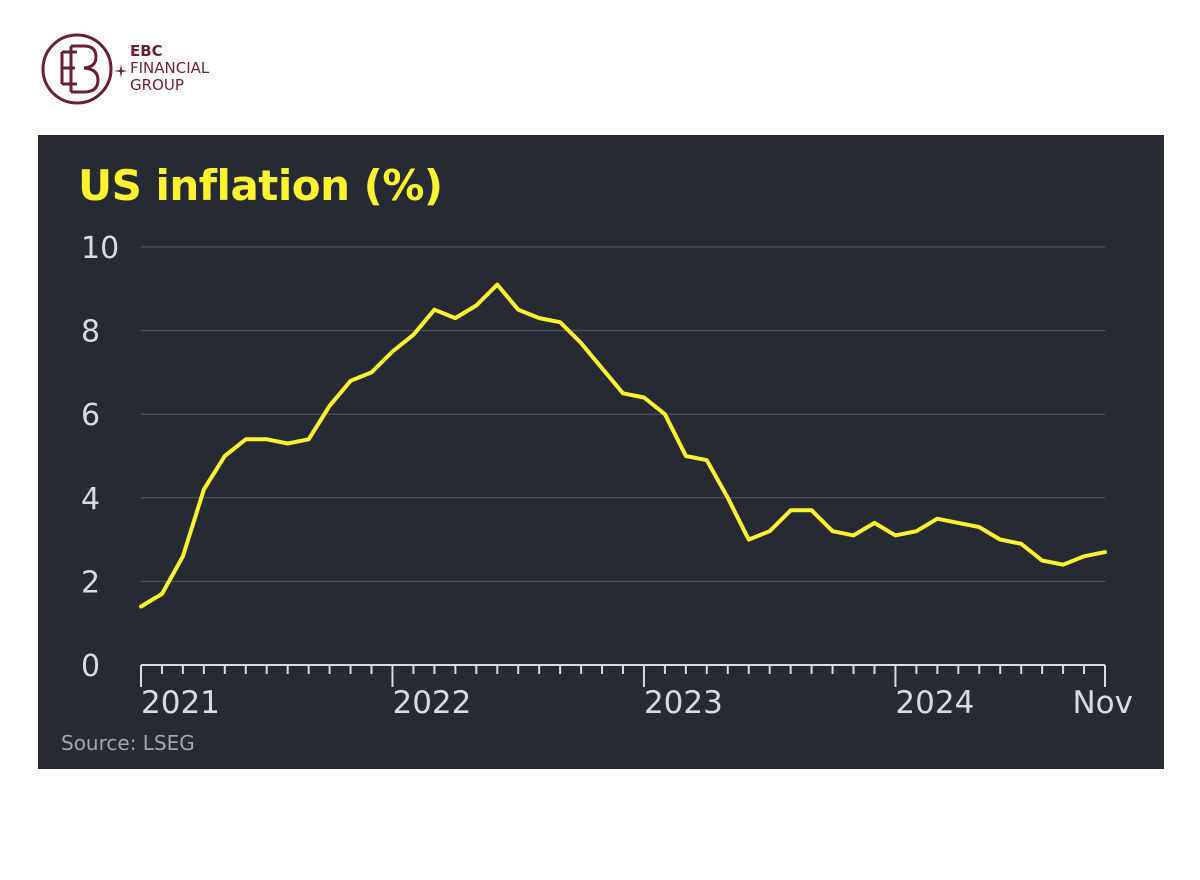 The width and height of the screenshot is (1200, 880). I want to click on y-axis-tick-labels: 0 2 4 6 8 10, so click(100, 457).